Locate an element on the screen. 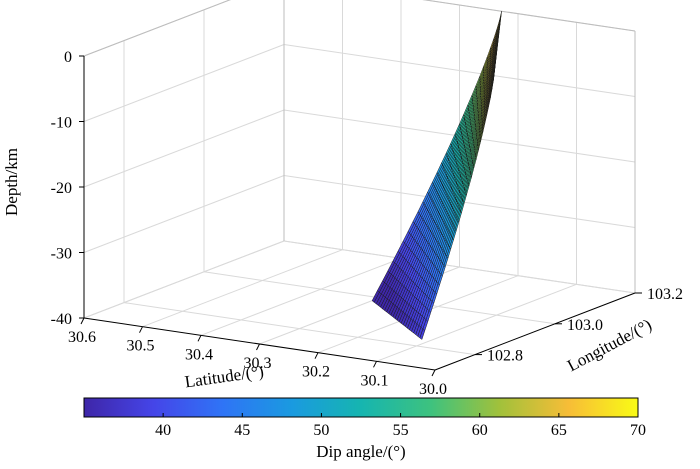  colorbar-tick-label: 70 is located at coordinates (638, 430).